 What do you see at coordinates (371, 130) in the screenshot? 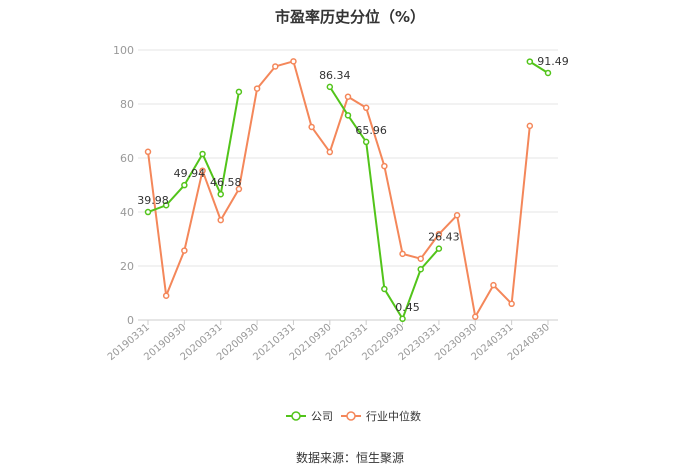
I see `data-label: 65.96` at bounding box center [371, 130].